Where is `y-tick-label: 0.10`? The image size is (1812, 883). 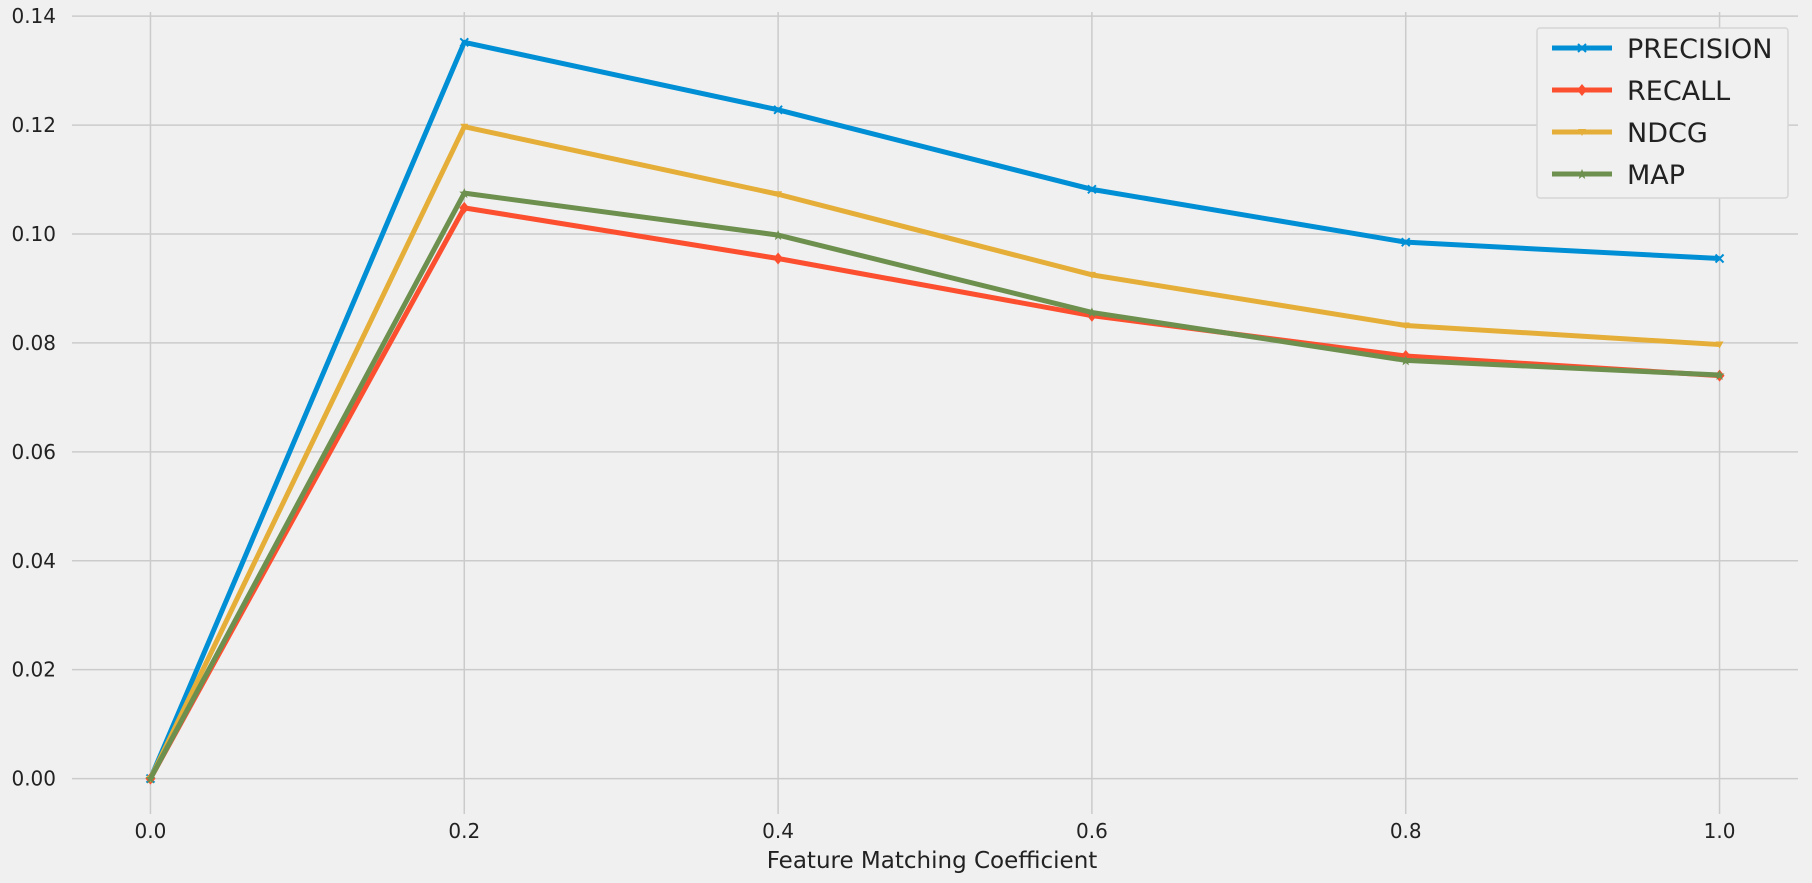
y-tick-label: 0.10 is located at coordinates (33, 234).